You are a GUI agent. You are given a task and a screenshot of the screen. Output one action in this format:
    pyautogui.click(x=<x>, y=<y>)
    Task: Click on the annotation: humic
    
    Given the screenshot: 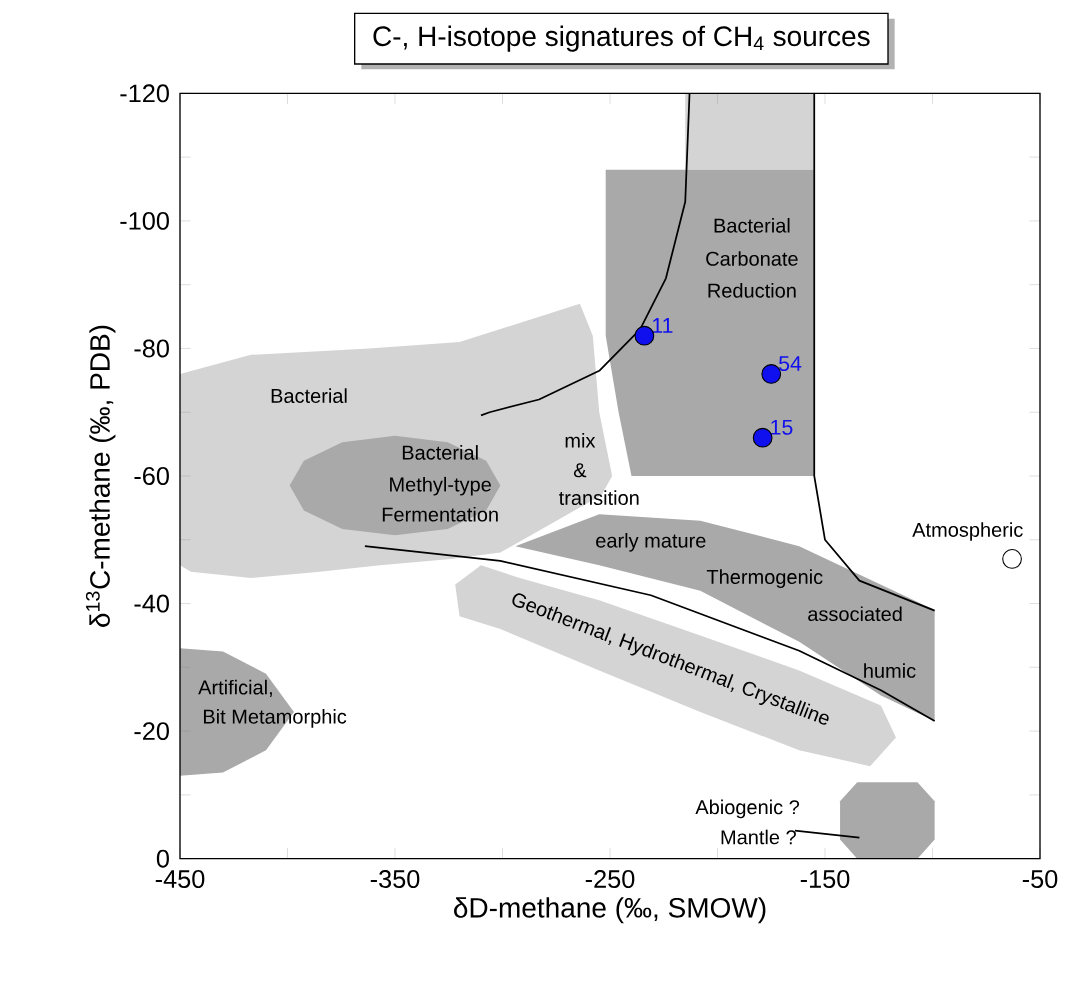 What is the action you would take?
    pyautogui.click(x=890, y=670)
    